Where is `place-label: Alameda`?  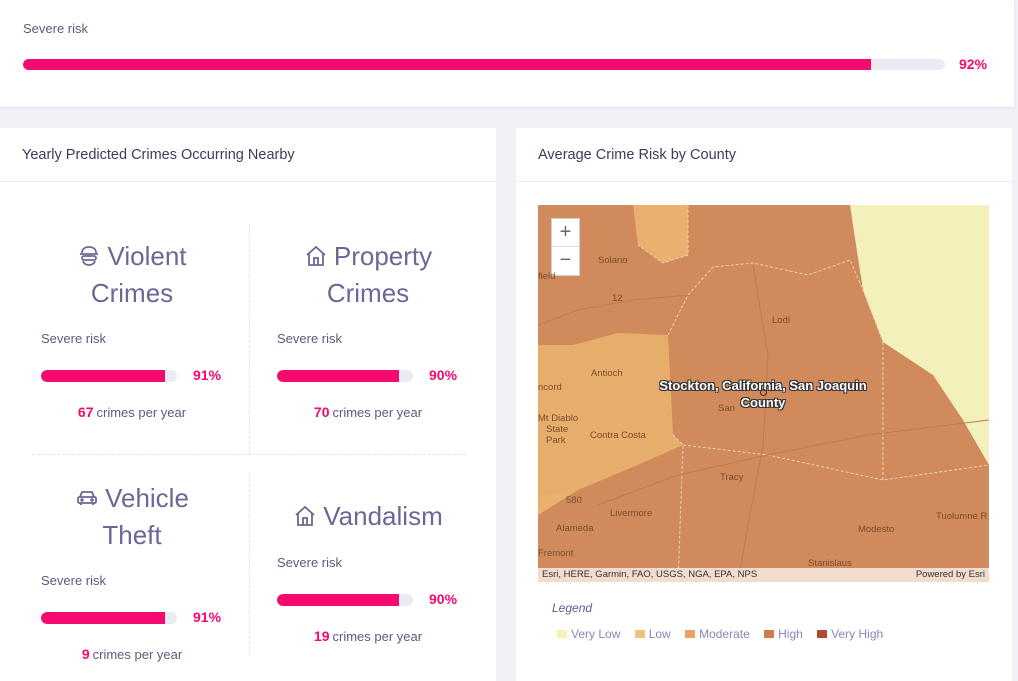 place-label: Alameda is located at coordinates (575, 528).